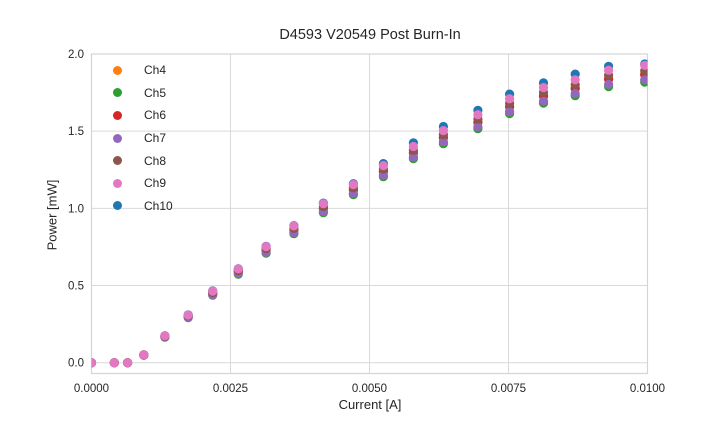 The height and width of the screenshot is (432, 720). What do you see at coordinates (370, 35) in the screenshot?
I see `chart-title: D4593 V20549 Post Burn-In` at bounding box center [370, 35].